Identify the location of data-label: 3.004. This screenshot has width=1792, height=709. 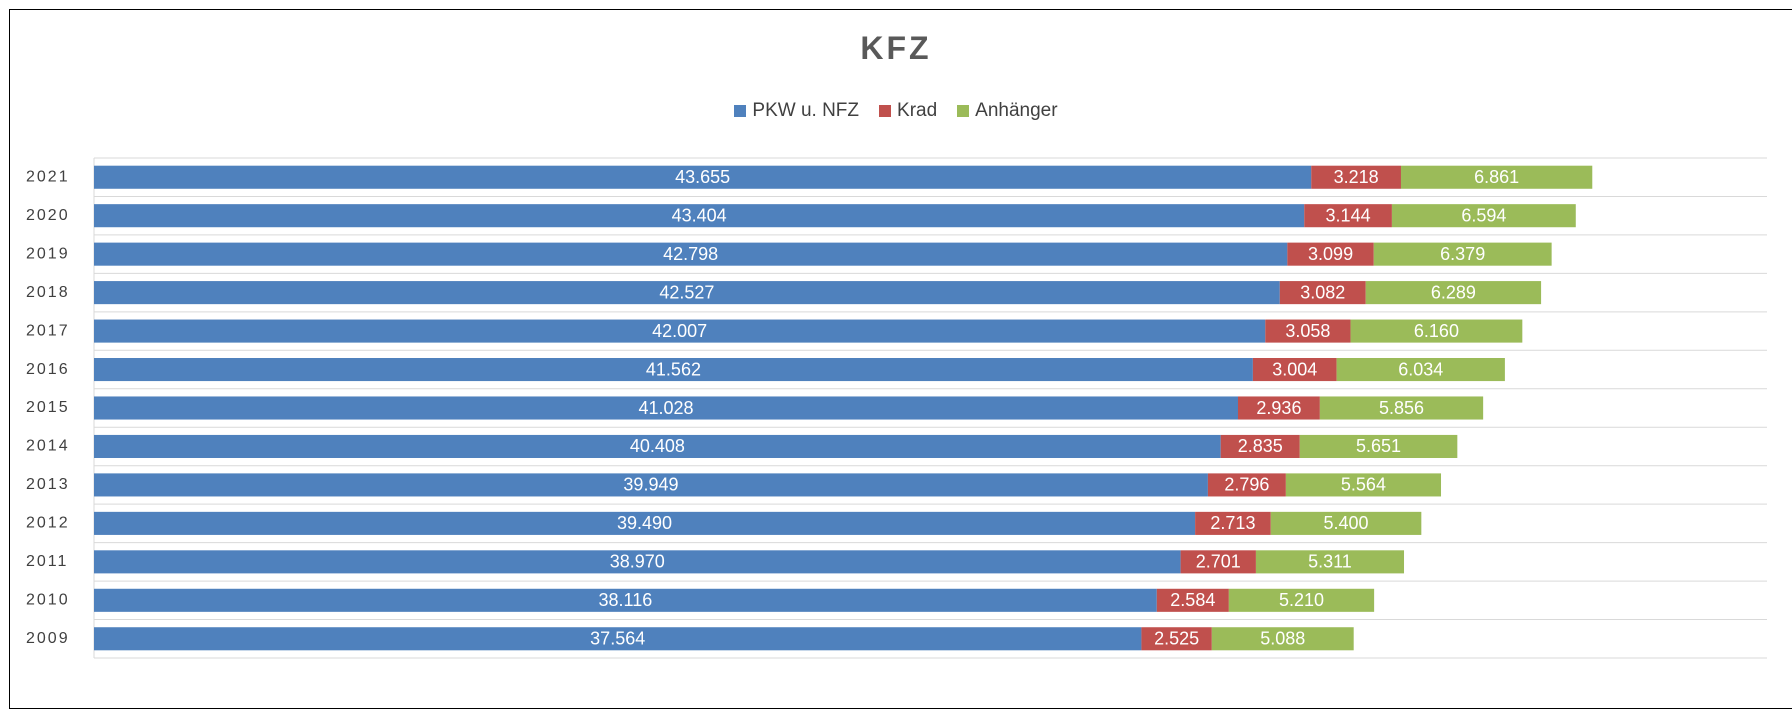
(1294, 369).